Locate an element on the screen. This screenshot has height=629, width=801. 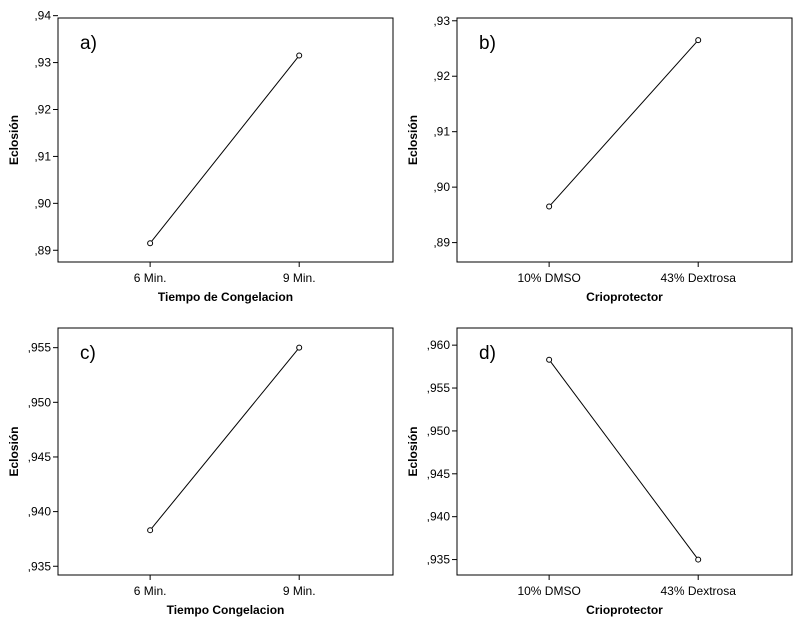
panel-label: a) is located at coordinates (88, 43).